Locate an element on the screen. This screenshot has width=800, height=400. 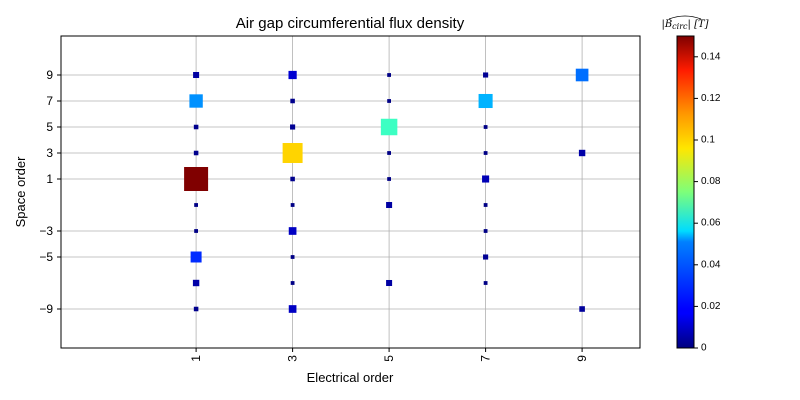
y-tick-label: 5 is located at coordinates (49, 127).